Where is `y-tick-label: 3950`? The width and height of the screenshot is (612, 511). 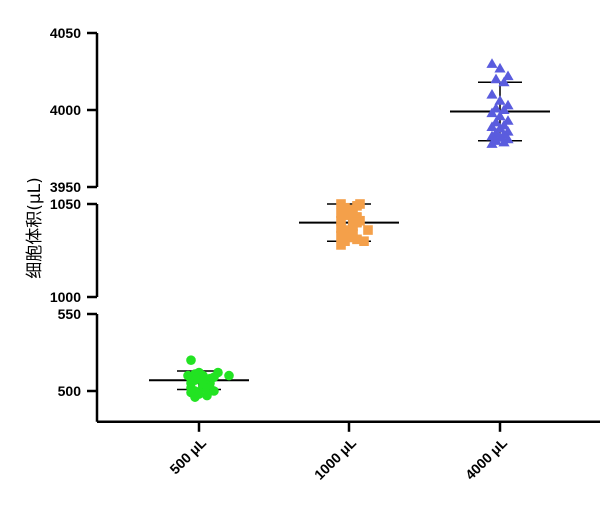
y-tick-label: 3950 is located at coordinates (65, 187).